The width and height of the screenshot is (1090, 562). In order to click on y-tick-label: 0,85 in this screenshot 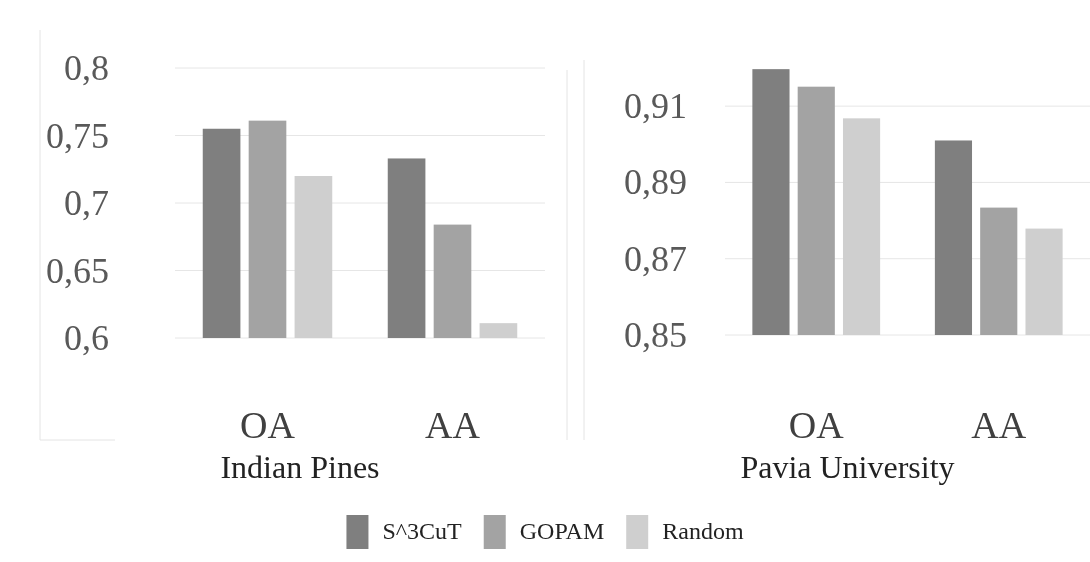, I will do `click(655, 335)`.